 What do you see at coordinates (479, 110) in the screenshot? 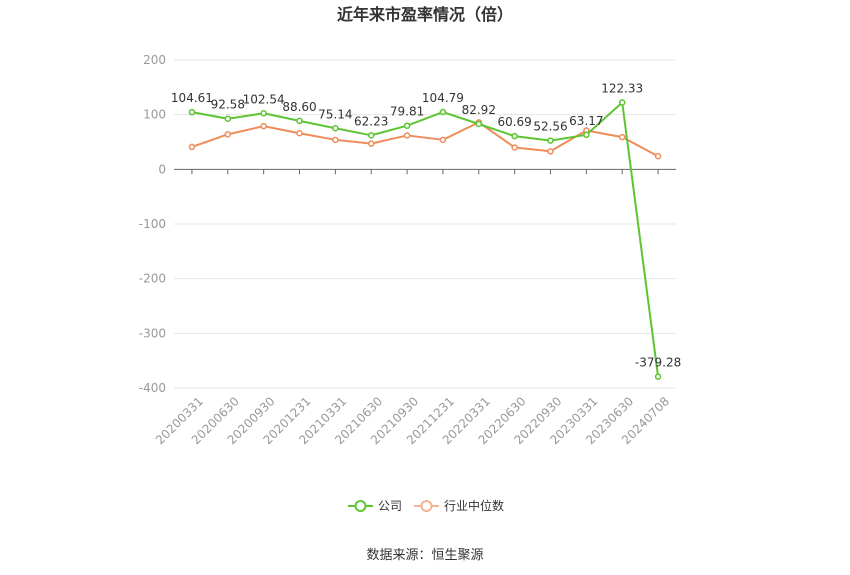
I see `data-label: 82.92` at bounding box center [479, 110].